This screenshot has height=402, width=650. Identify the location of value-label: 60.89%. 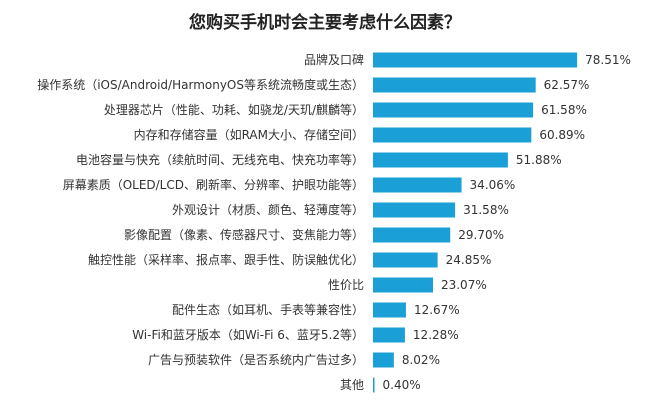
(562, 135).